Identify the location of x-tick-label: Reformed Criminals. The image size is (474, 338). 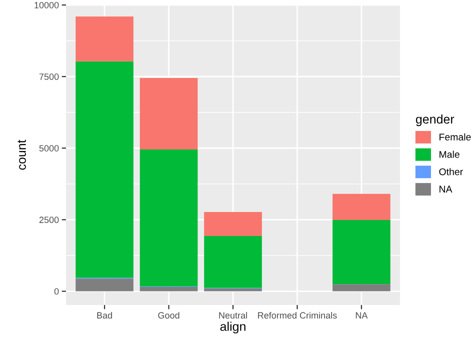
(297, 315).